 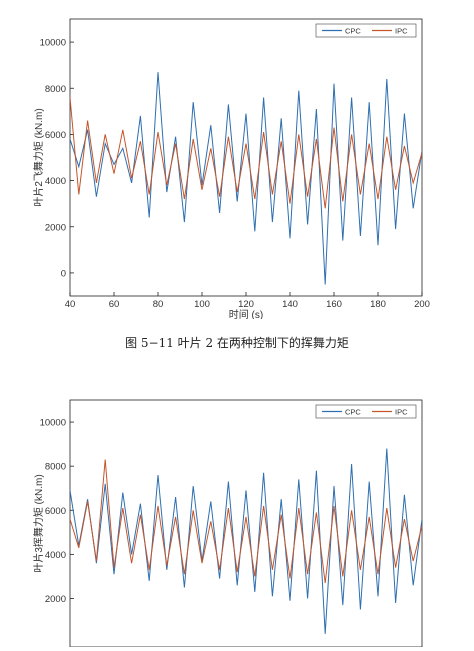 What do you see at coordinates (246, 304) in the screenshot?
I see `x-tick-label: 120` at bounding box center [246, 304].